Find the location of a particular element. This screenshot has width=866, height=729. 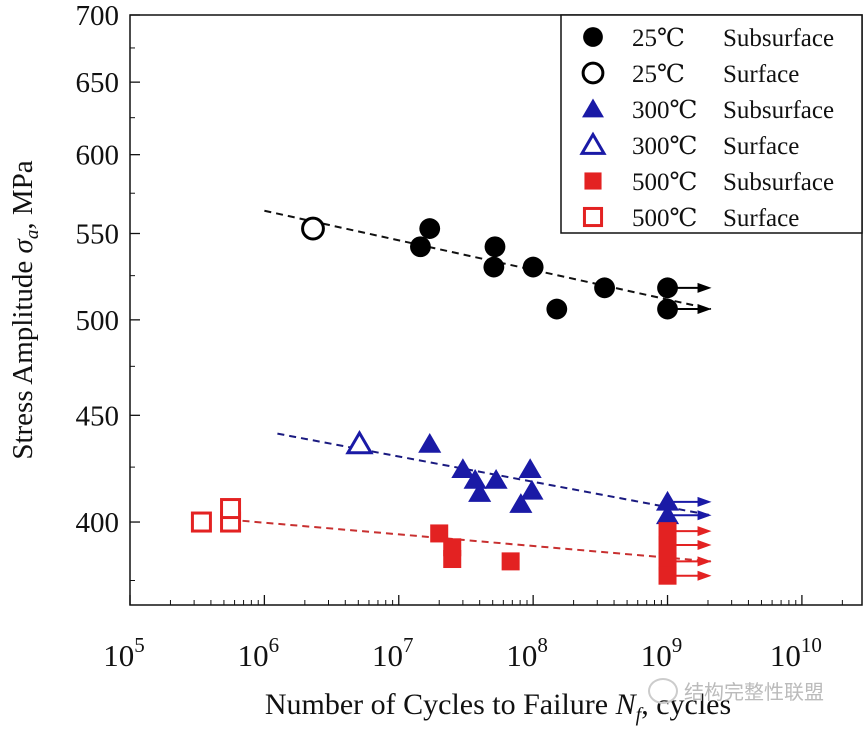

x-tick-label: 10⁷ is located at coordinates (393, 653).